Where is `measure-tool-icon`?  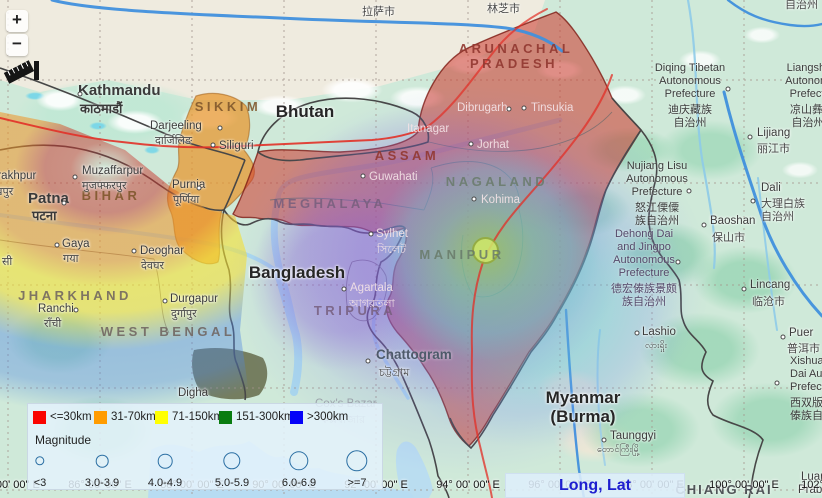
measure-tool-icon is located at coordinates (23, 73).